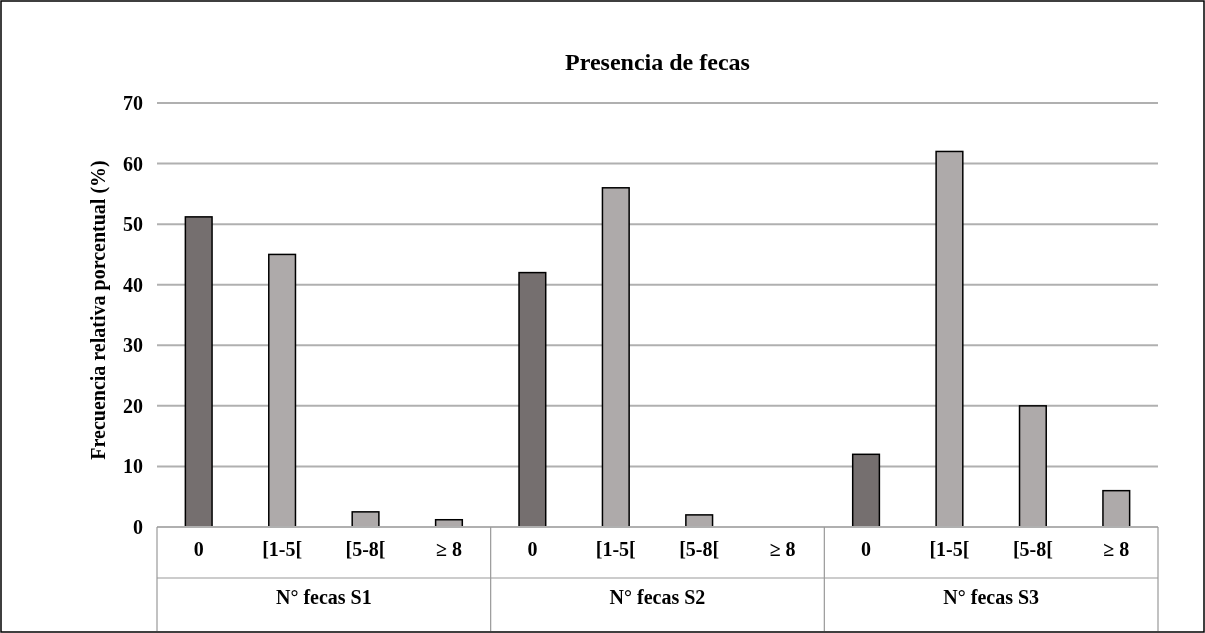  What do you see at coordinates (133, 224) in the screenshot?
I see `y-tick-label: 50` at bounding box center [133, 224].